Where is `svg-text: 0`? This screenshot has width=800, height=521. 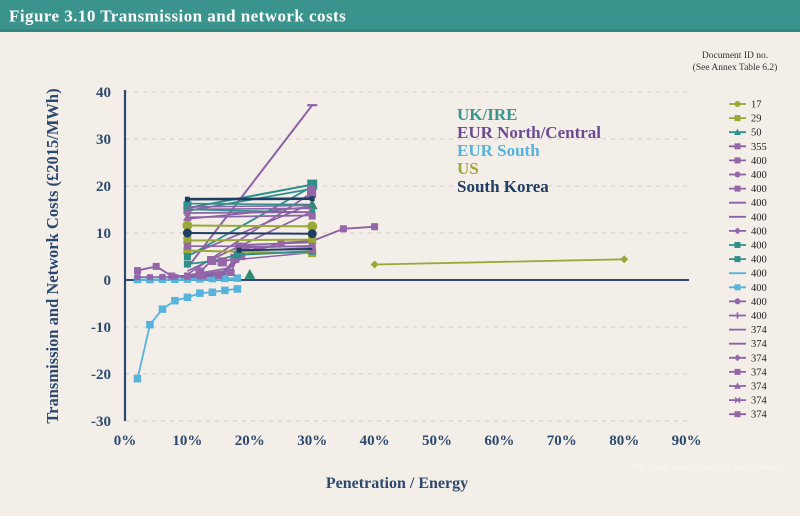 svg-text: 0 is located at coordinates (108, 281).